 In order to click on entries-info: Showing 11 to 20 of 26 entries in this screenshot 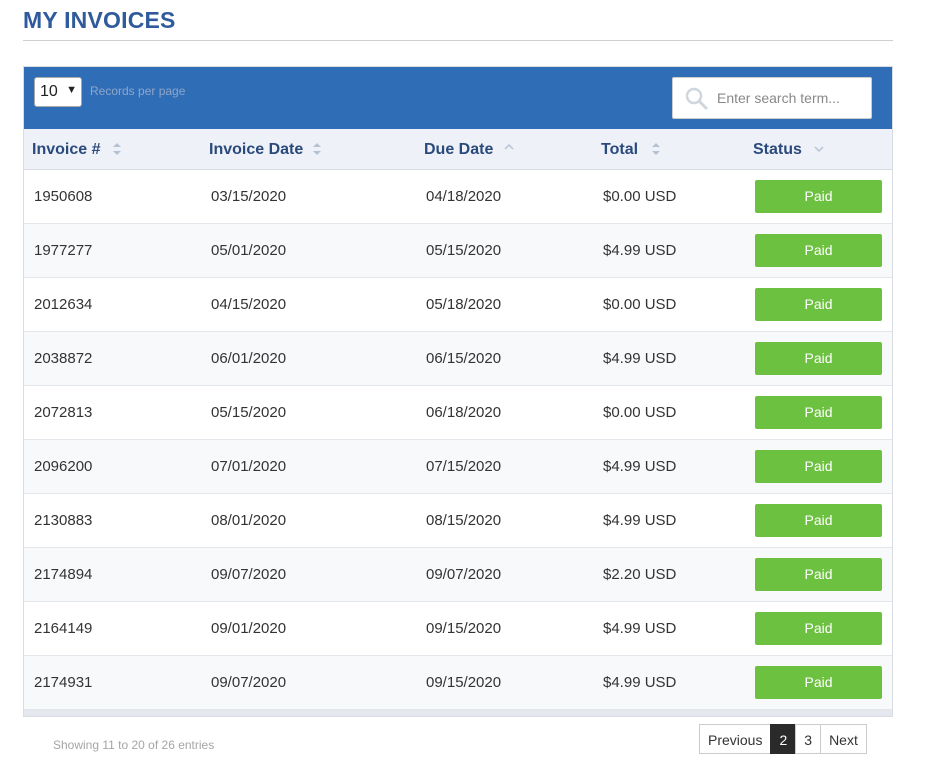, I will do `click(134, 745)`.